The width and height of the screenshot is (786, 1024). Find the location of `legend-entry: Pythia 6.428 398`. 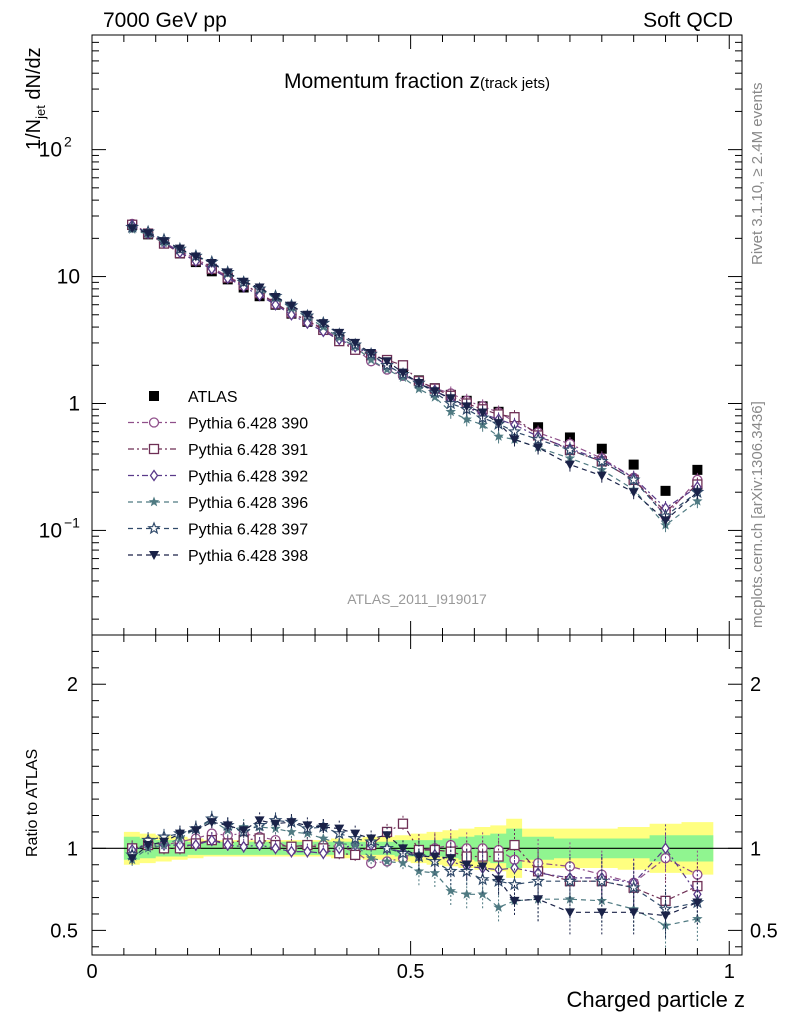

legend-entry: Pythia 6.428 398 is located at coordinates (218, 556).